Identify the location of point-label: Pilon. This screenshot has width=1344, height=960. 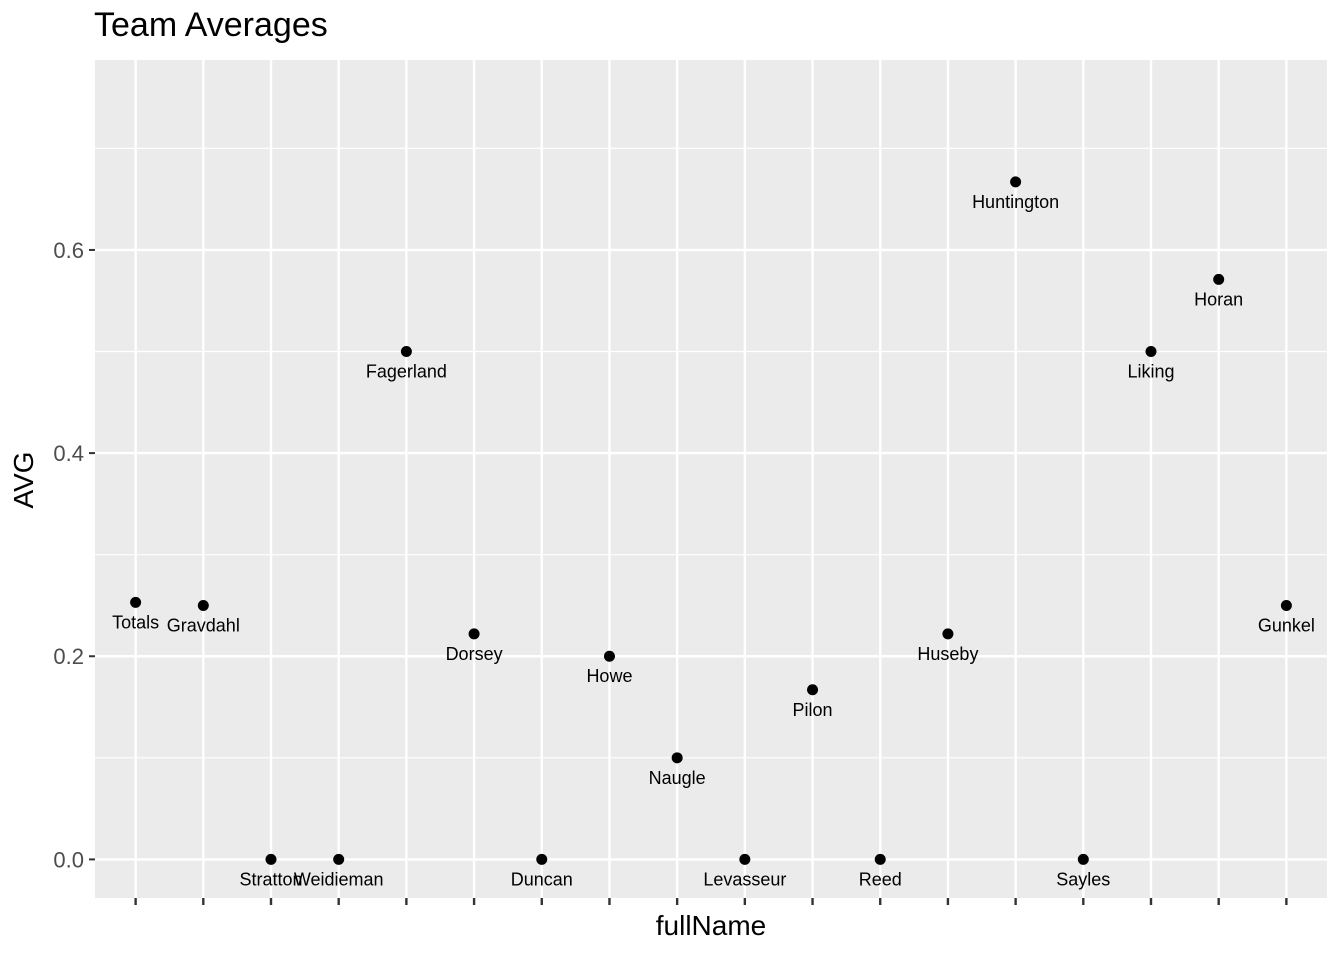
(813, 710).